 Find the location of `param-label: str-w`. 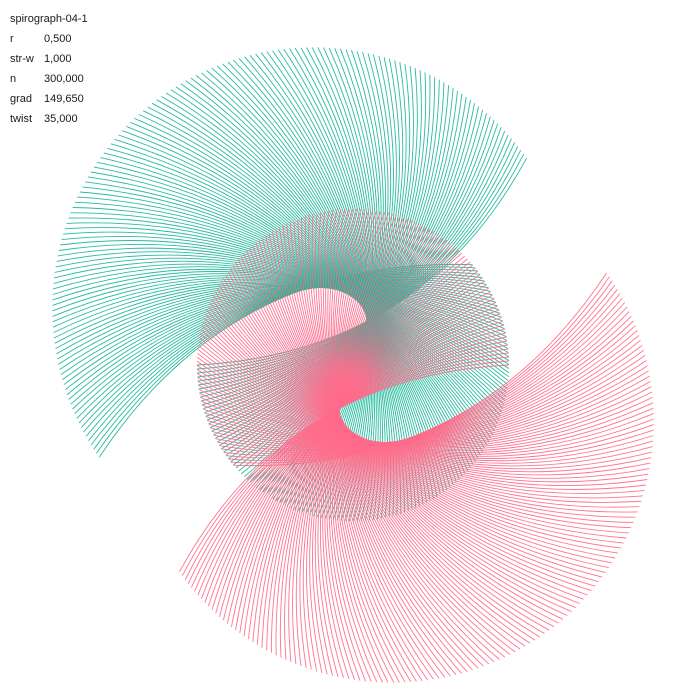

param-label: str-w is located at coordinates (22, 59).